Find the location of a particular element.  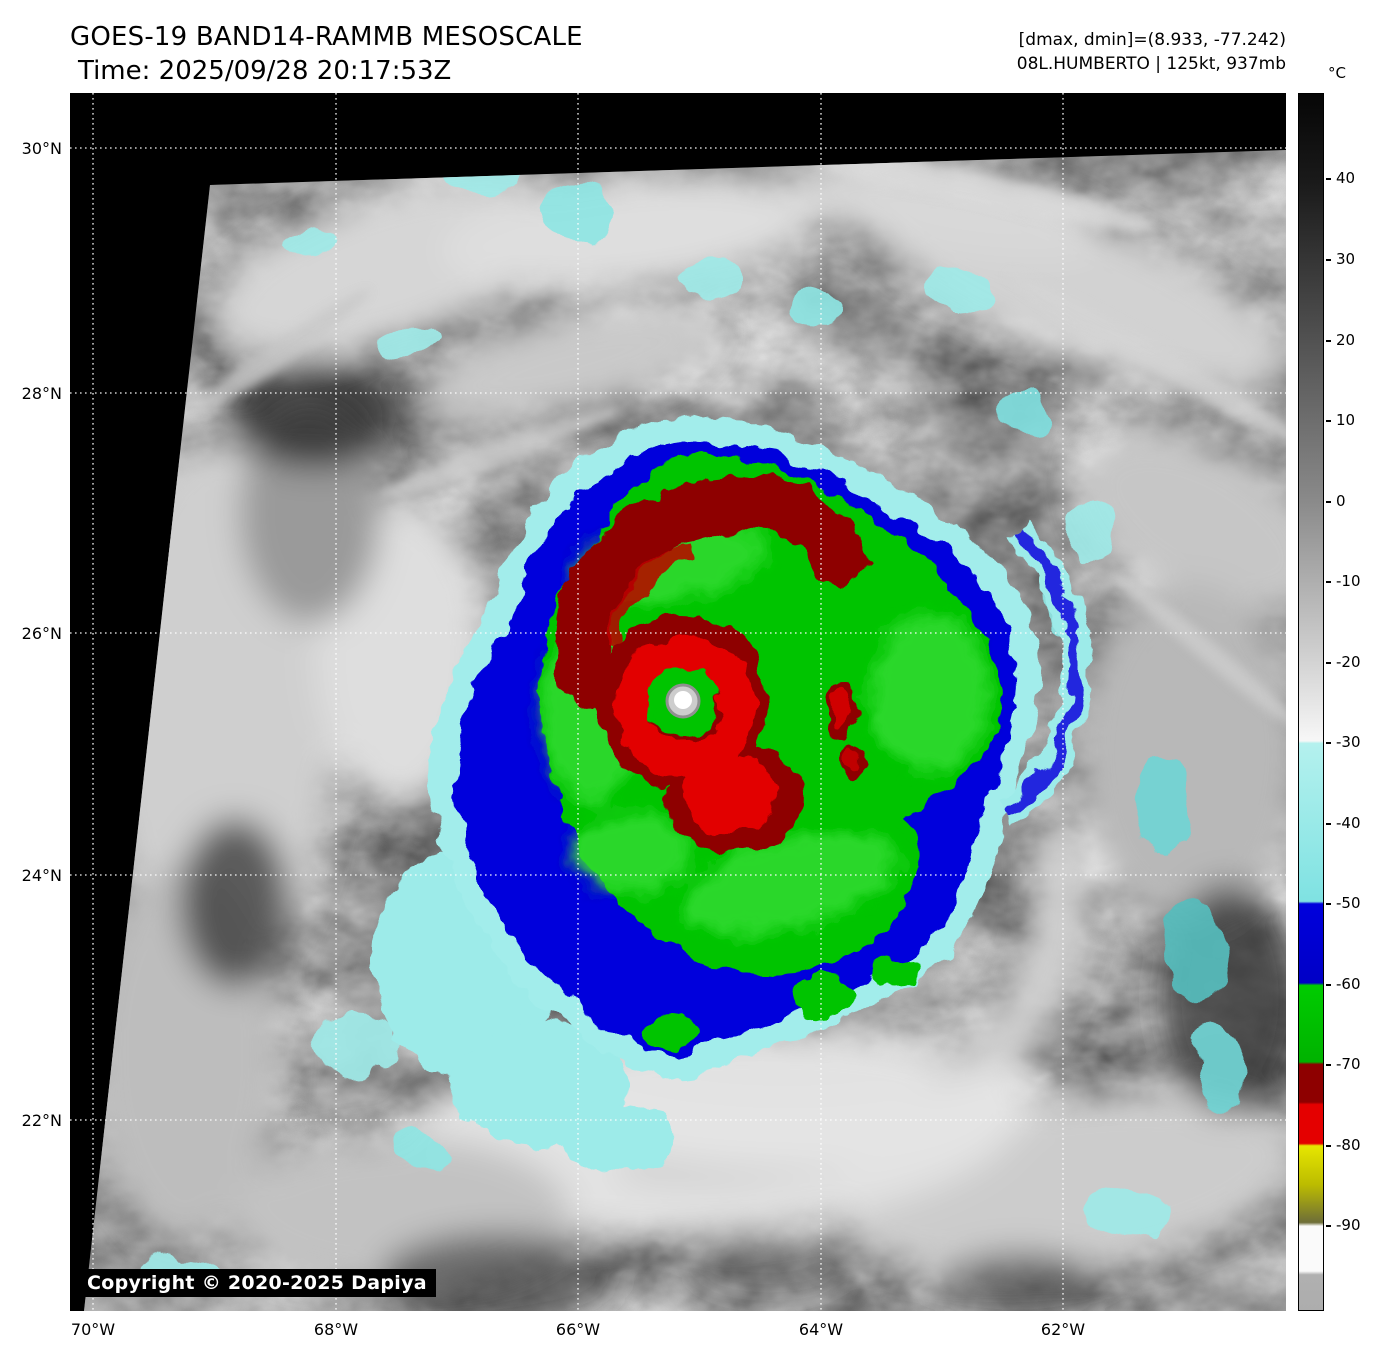

lon-tick-label: 62°W is located at coordinates (1063, 1329).